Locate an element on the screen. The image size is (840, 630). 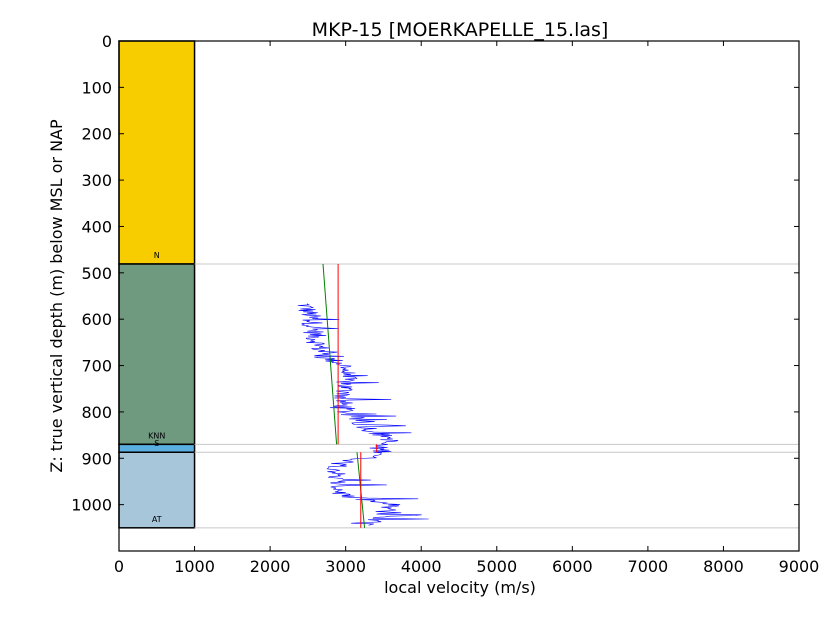
chart-title: MKP-15 [MOERKAPELLE_15.las] is located at coordinates (460, 30).